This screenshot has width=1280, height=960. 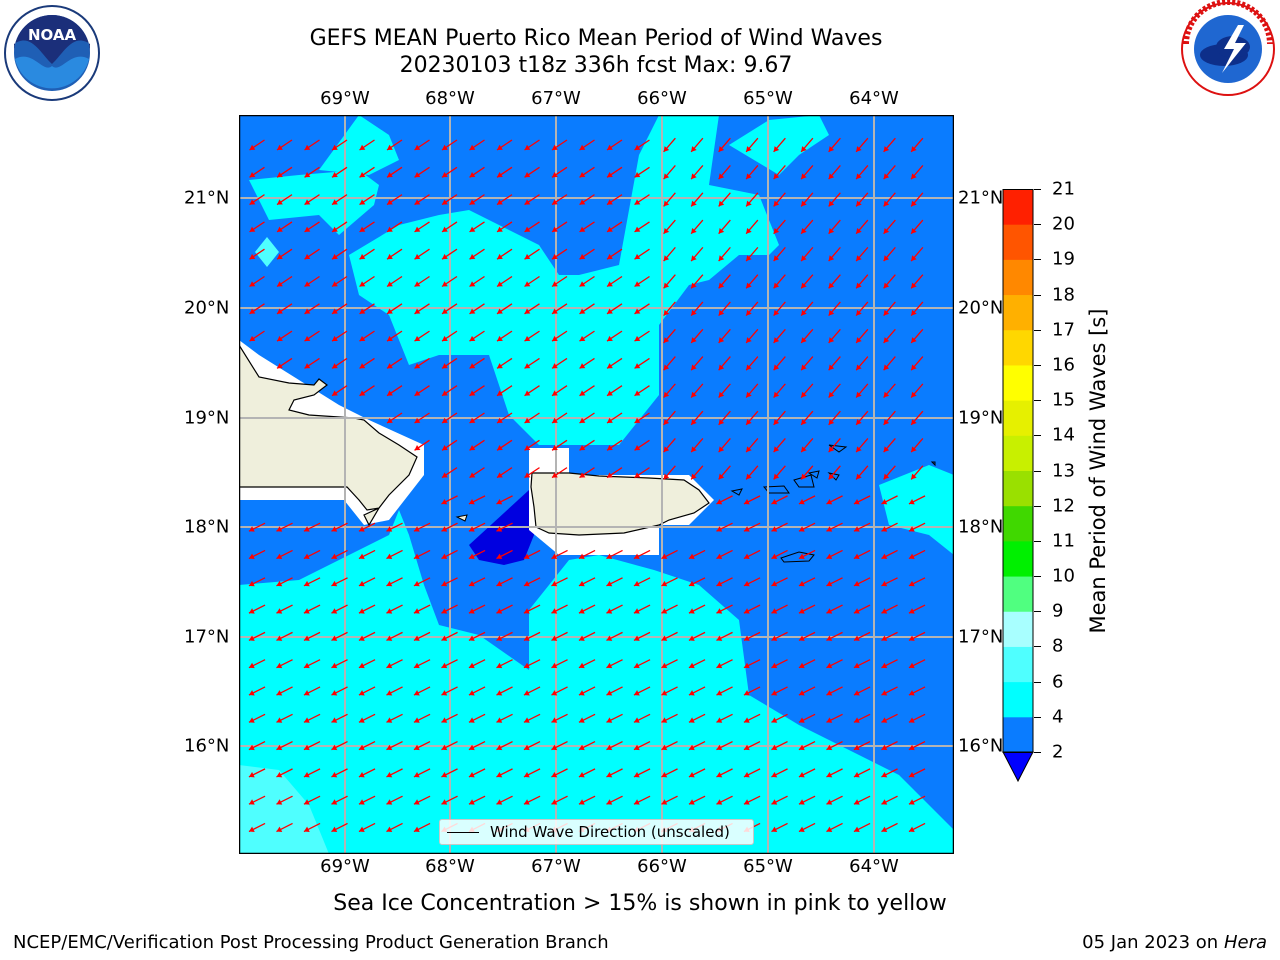 What do you see at coordinates (345, 866) in the screenshot?
I see `lon-label-bottom: 69°W` at bounding box center [345, 866].